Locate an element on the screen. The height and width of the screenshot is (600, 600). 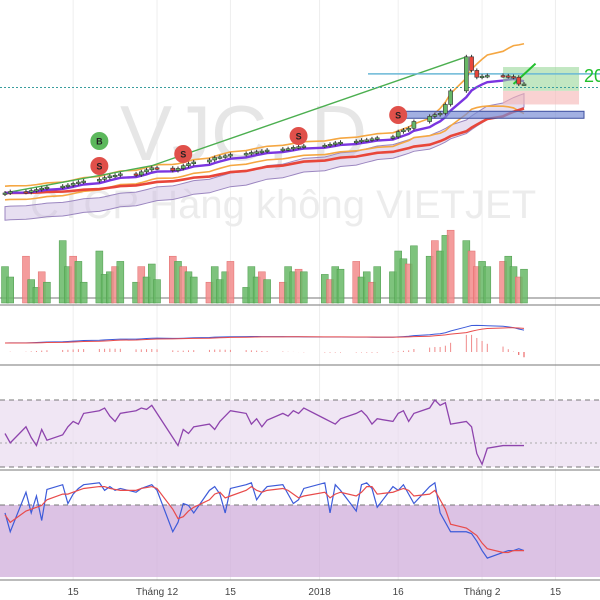
rsi-line is located at coordinates (264, 432).